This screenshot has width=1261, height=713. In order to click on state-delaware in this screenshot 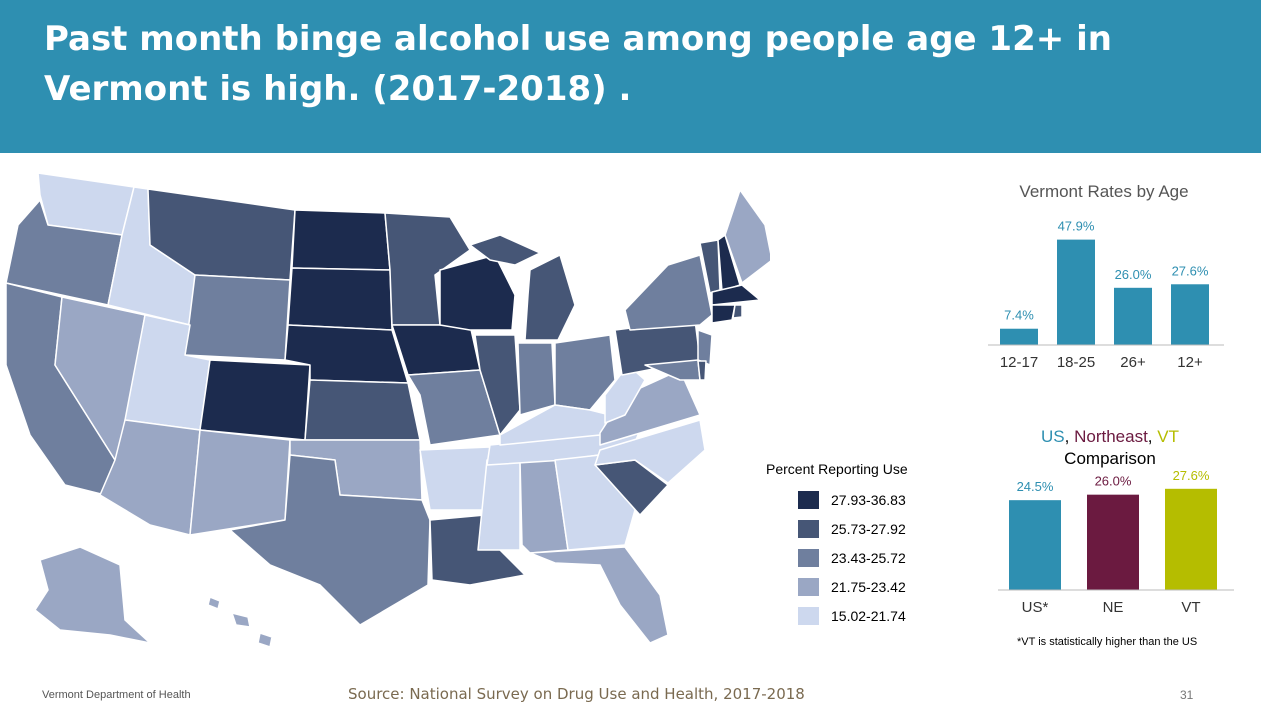, I will do `click(702, 370)`.